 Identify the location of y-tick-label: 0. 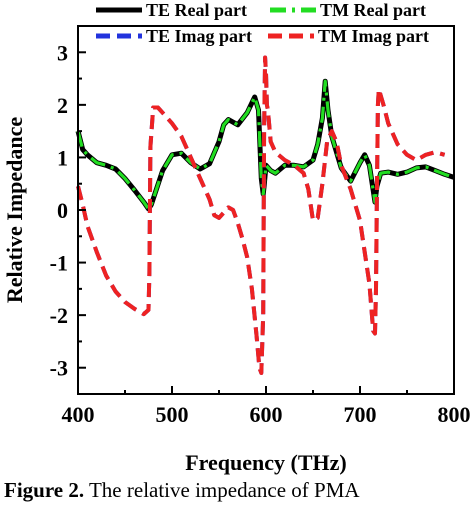
(62, 210).